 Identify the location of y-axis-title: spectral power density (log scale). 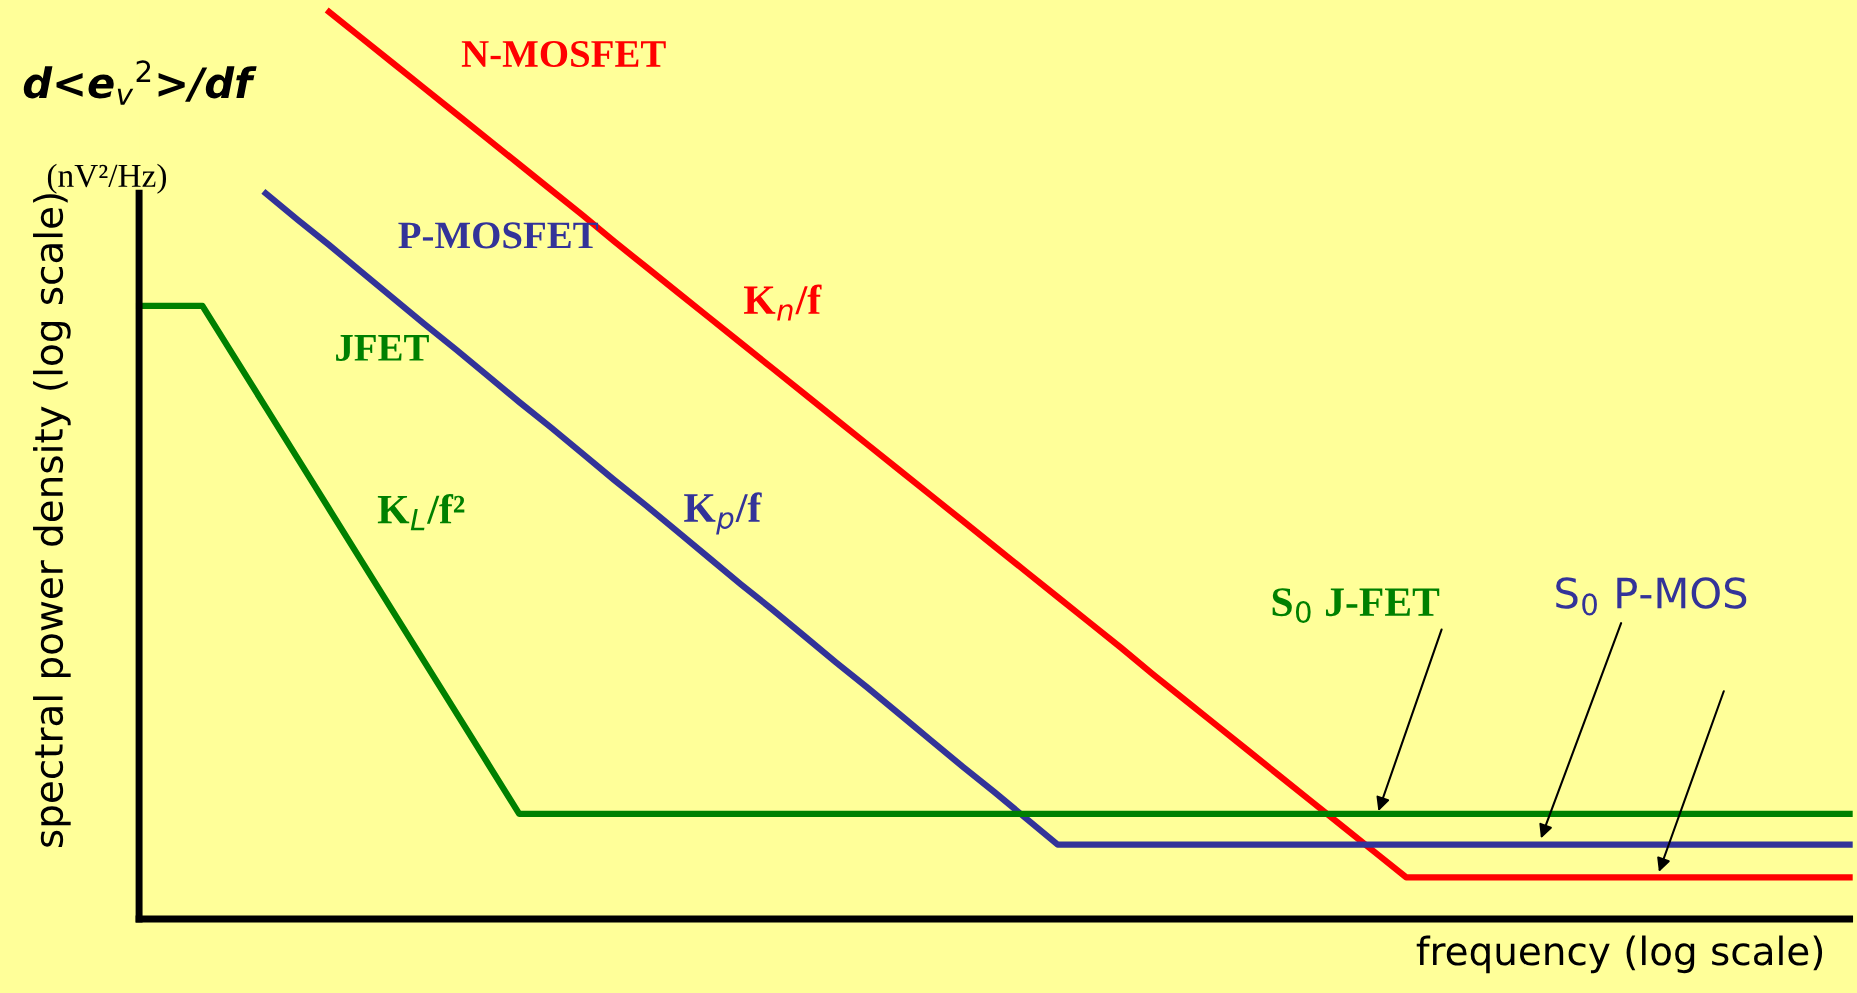
(52, 520).